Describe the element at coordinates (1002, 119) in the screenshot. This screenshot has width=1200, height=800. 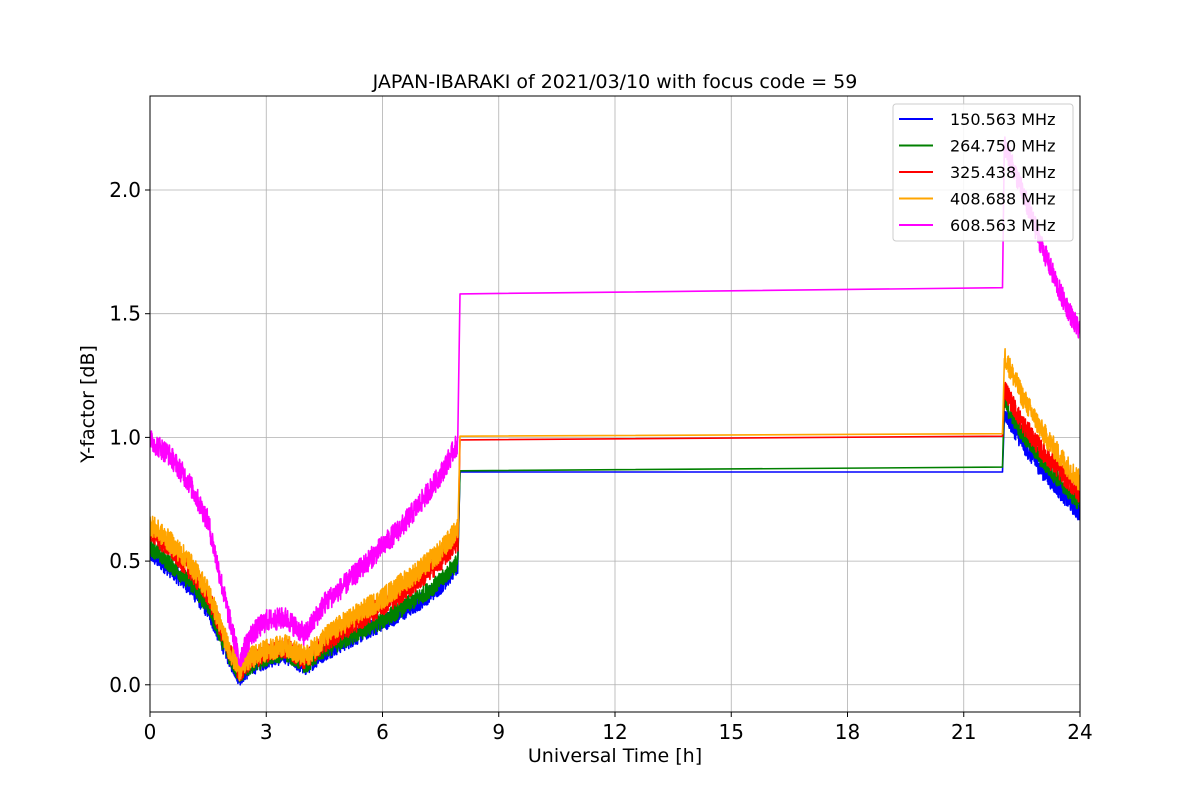
I see `legend-label: 150.563 MHz` at that location.